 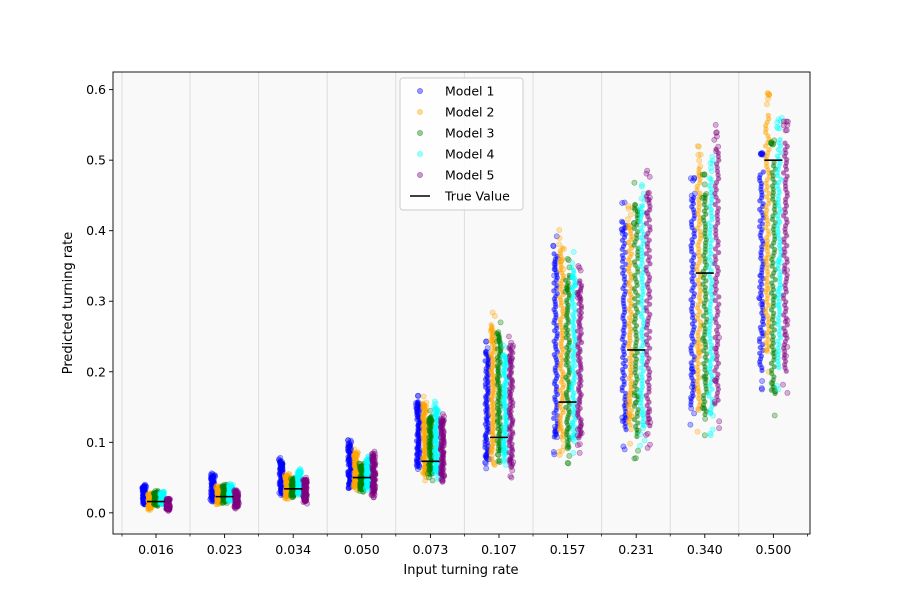 What do you see at coordinates (96, 160) in the screenshot?
I see `y-tick-label: 0.5` at bounding box center [96, 160].